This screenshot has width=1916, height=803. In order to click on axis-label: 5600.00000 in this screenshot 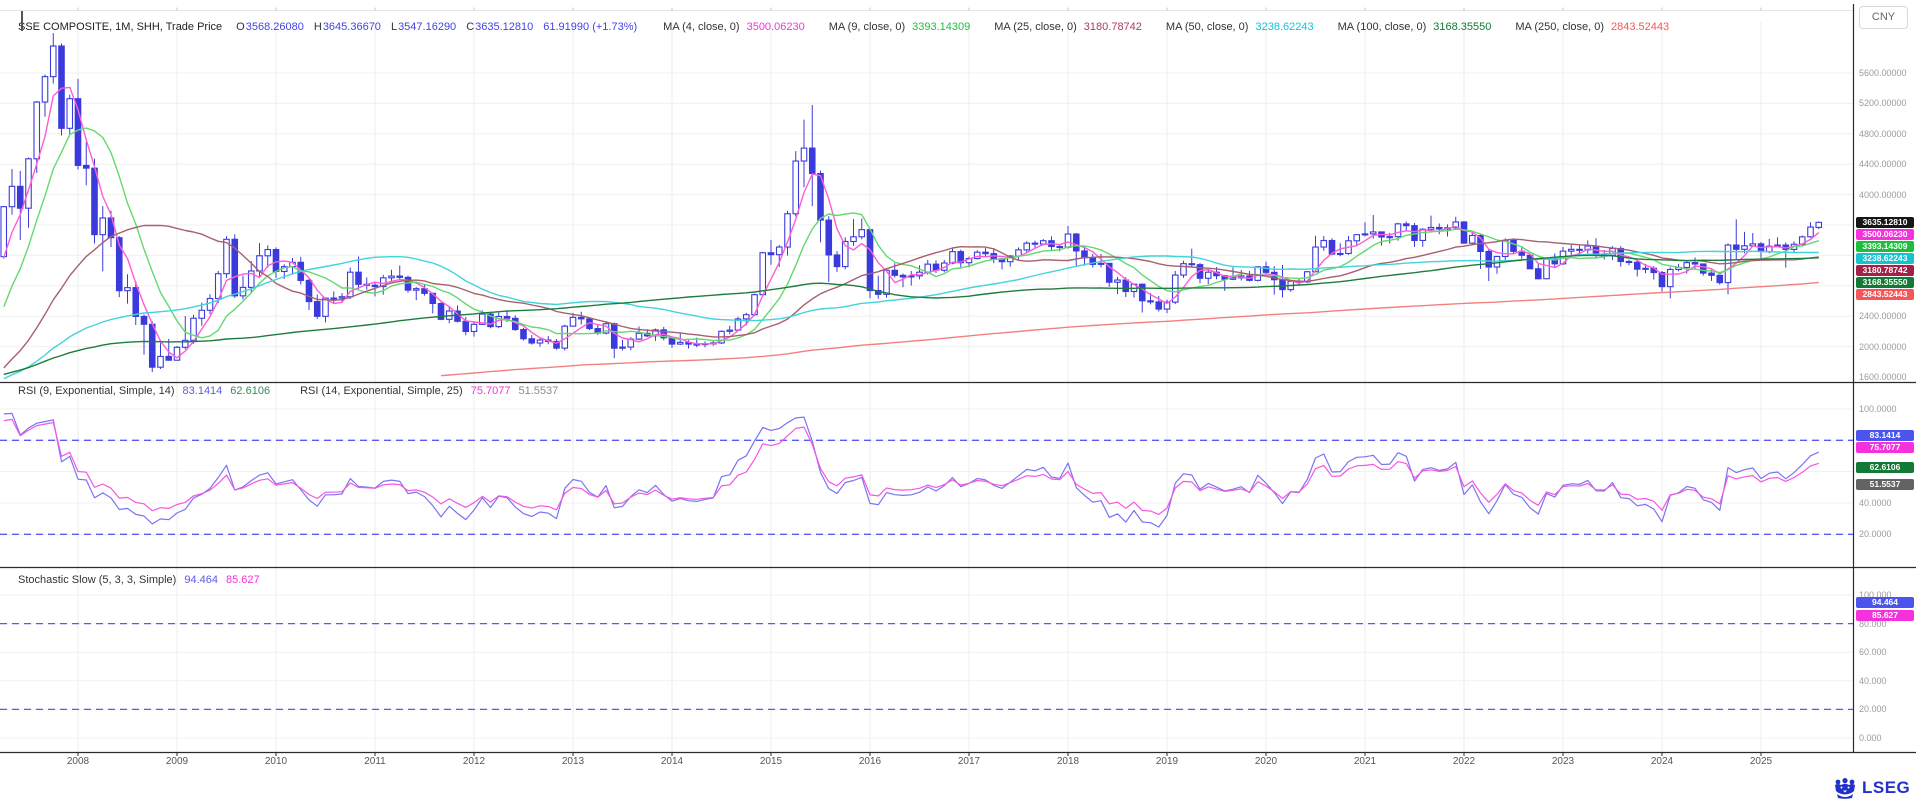, I will do `click(1883, 73)`.